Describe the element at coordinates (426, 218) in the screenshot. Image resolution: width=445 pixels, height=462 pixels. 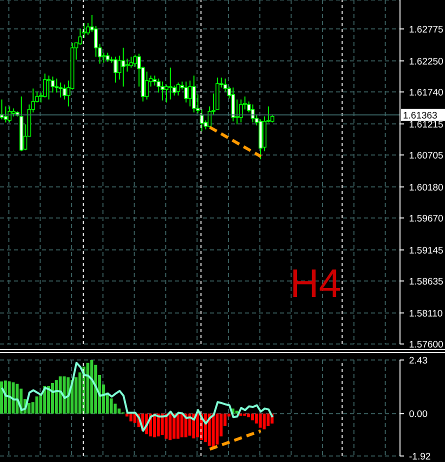
I see `y-tick-label: 1.59670` at that location.